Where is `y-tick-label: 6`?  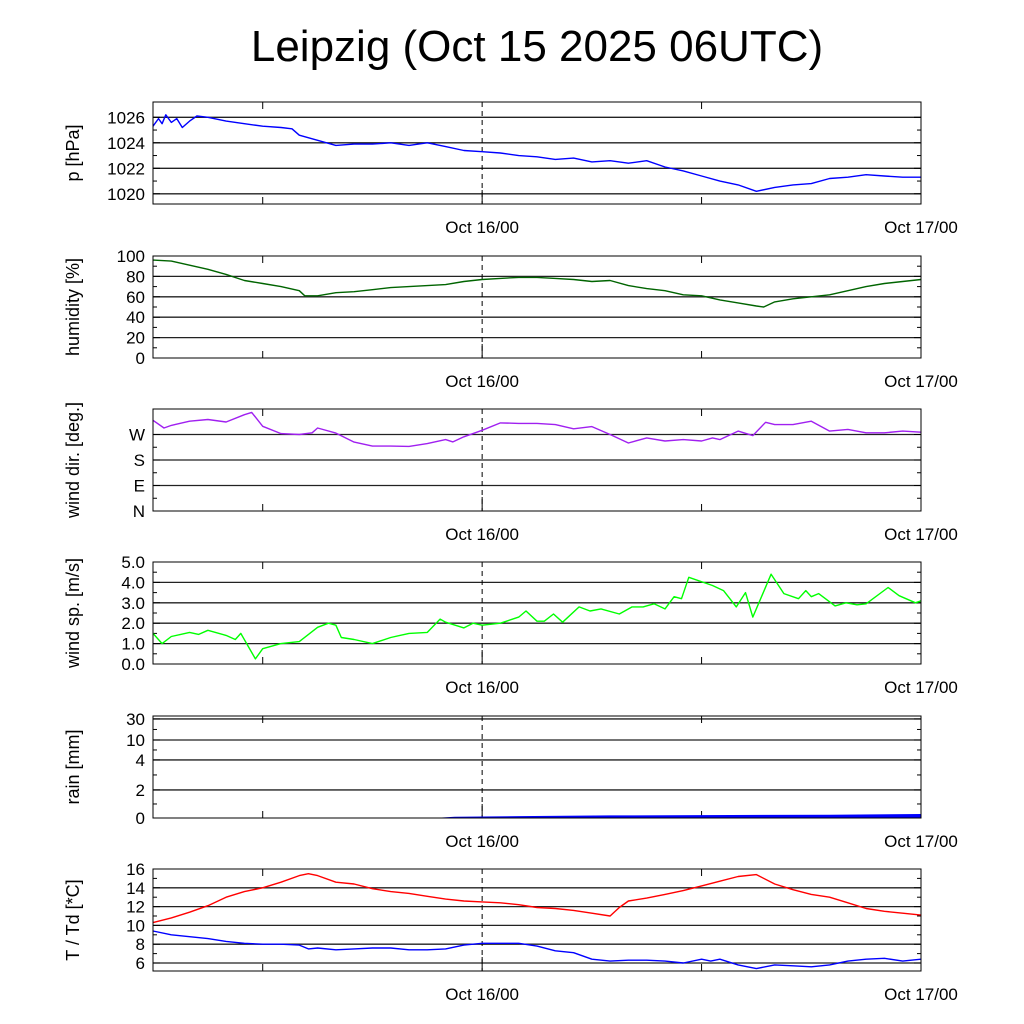
y-tick-label: 6 is located at coordinates (140, 963).